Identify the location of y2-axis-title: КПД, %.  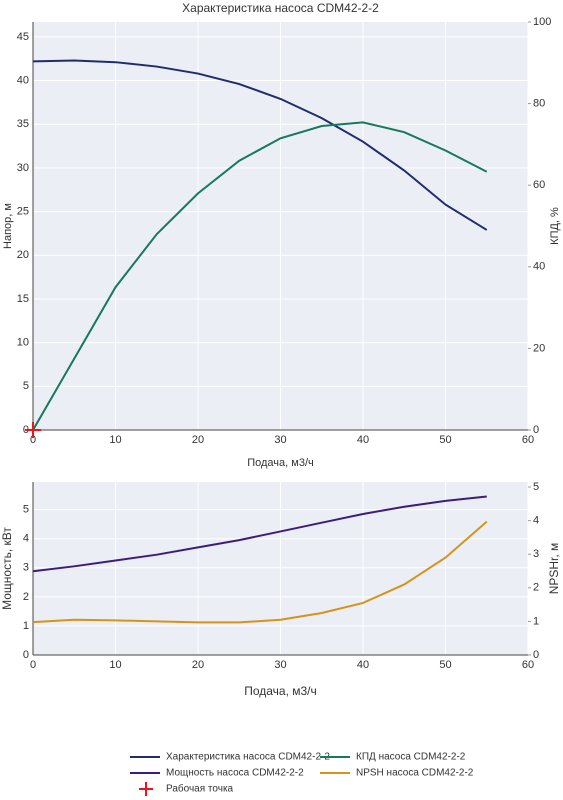
(555, 226).